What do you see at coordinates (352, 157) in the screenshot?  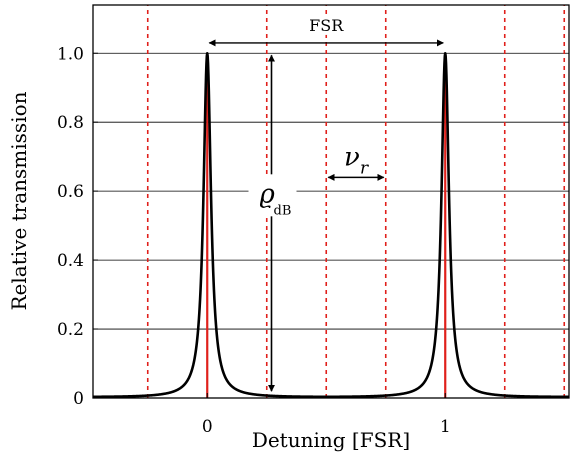 I see `nu-r-symbol: ν` at bounding box center [352, 157].